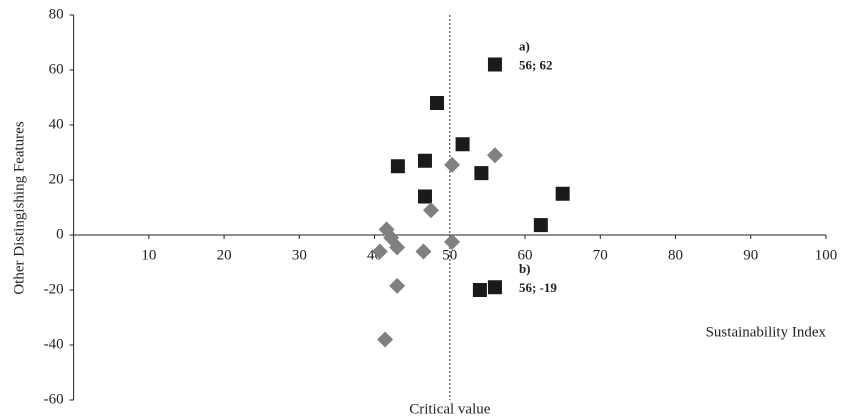 The image size is (841, 419). What do you see at coordinates (675, 255) in the screenshot?
I see `x-tick-label: 80` at bounding box center [675, 255].